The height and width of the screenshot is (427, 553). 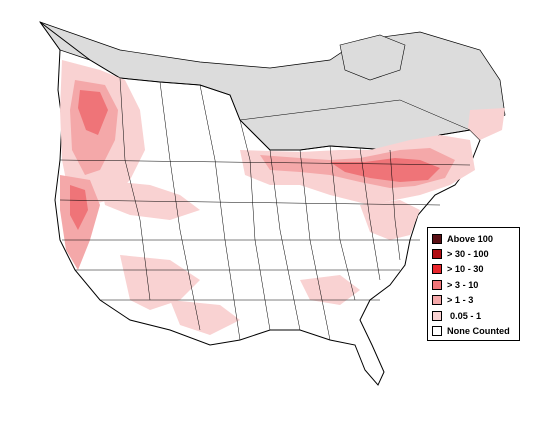 I want to click on legend-item: > 1 - 3, so click(x=473, y=300).